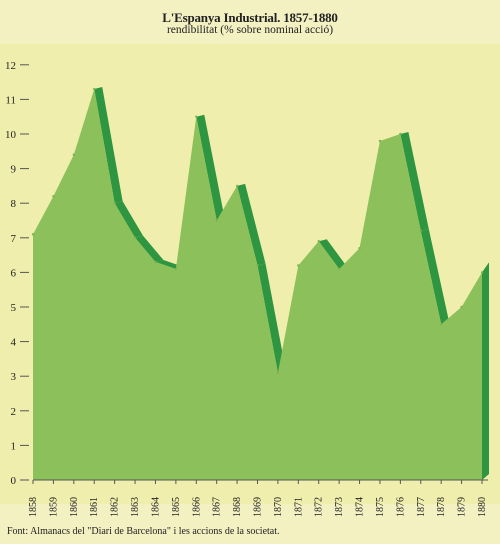  Describe the element at coordinates (217, 507) in the screenshot. I see `x-tick-label-1867: 1867` at that location.